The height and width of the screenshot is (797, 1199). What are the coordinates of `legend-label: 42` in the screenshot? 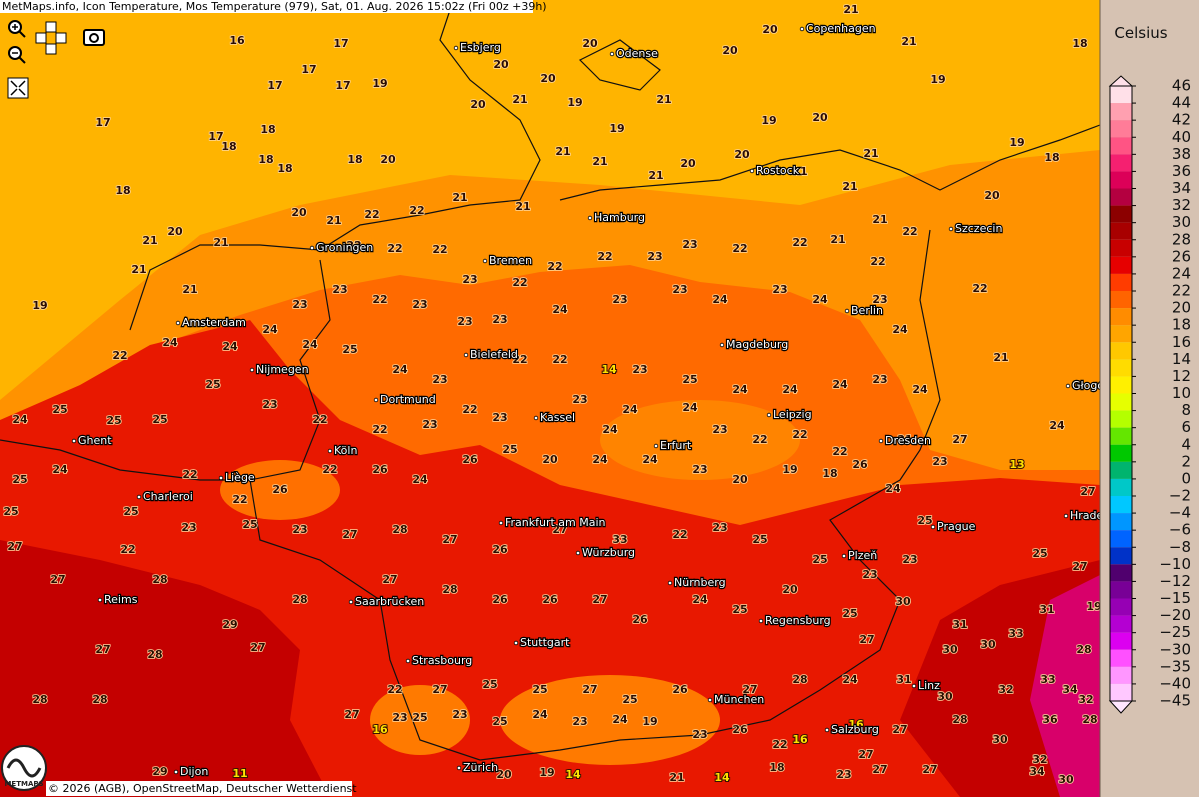 It's located at (1181, 120).